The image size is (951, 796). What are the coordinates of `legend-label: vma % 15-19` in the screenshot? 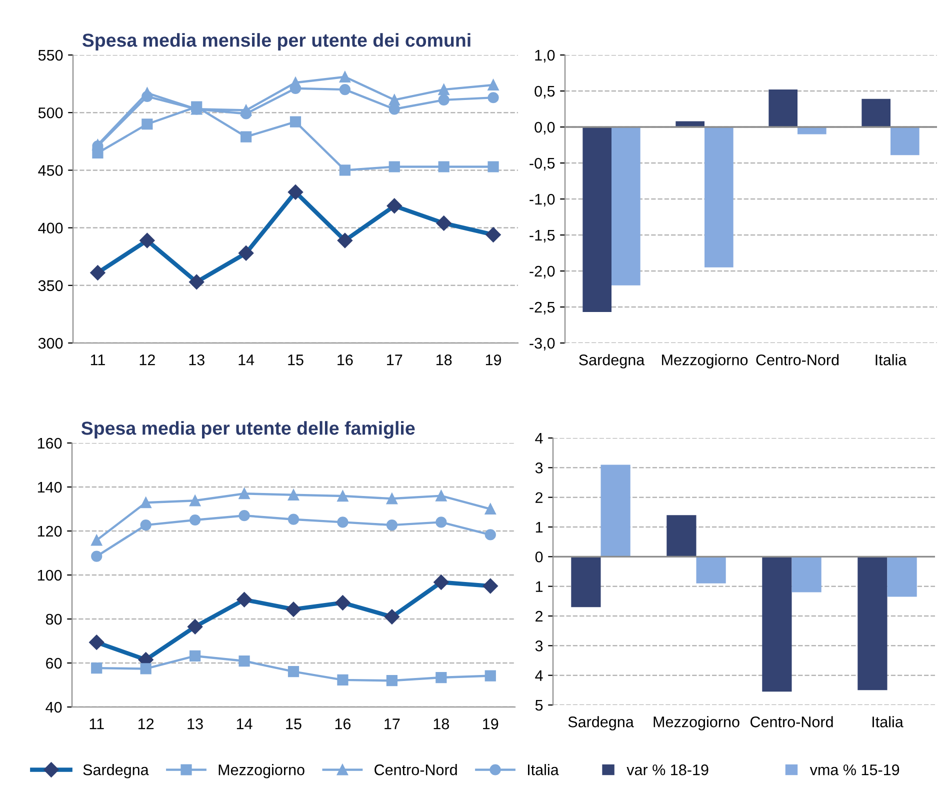 It's located at (855, 770).